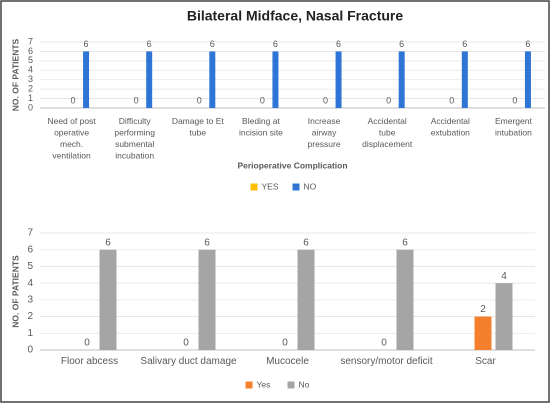 This screenshot has height=403, width=550. What do you see at coordinates (89, 361) in the screenshot?
I see `x-tick-label: Floor abcess` at bounding box center [89, 361].